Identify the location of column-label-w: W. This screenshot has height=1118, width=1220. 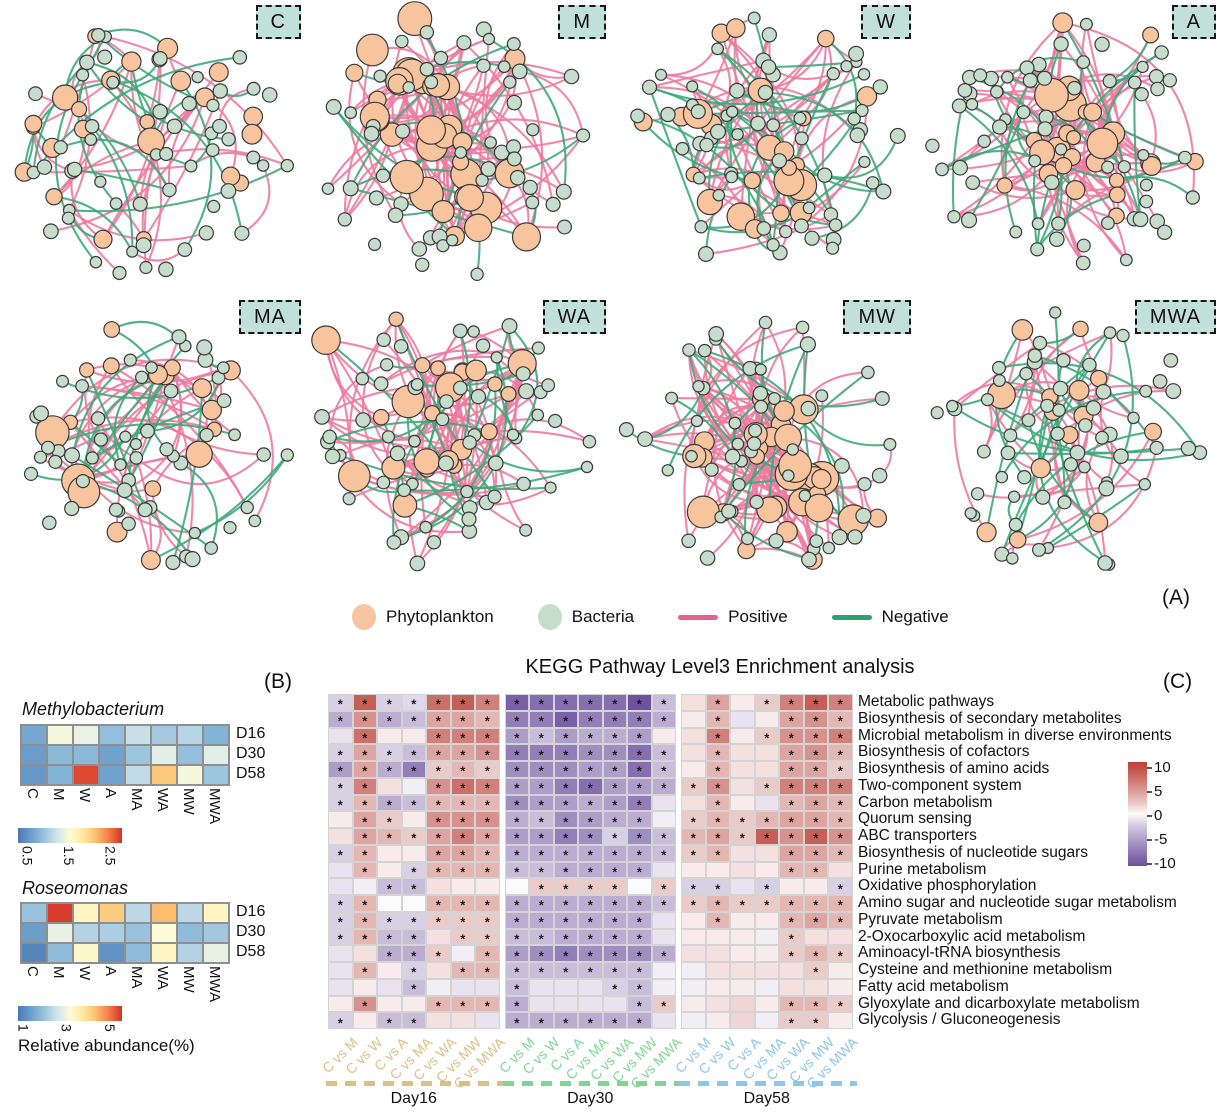
(84, 973).